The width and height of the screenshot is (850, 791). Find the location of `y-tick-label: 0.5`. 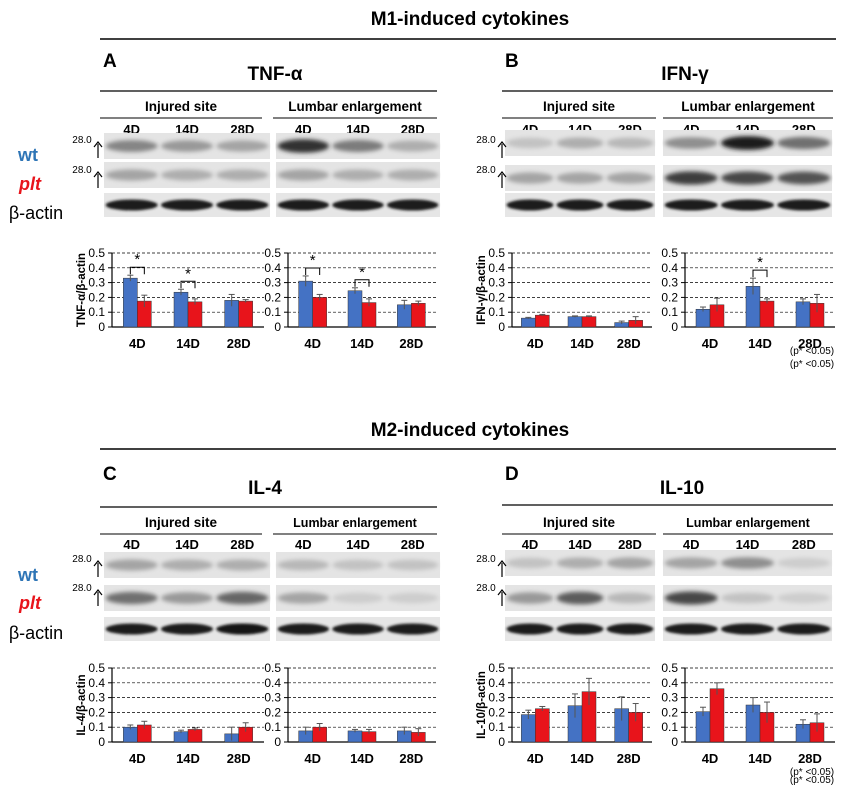

y-tick-label: 0.5 is located at coordinates (272, 253).